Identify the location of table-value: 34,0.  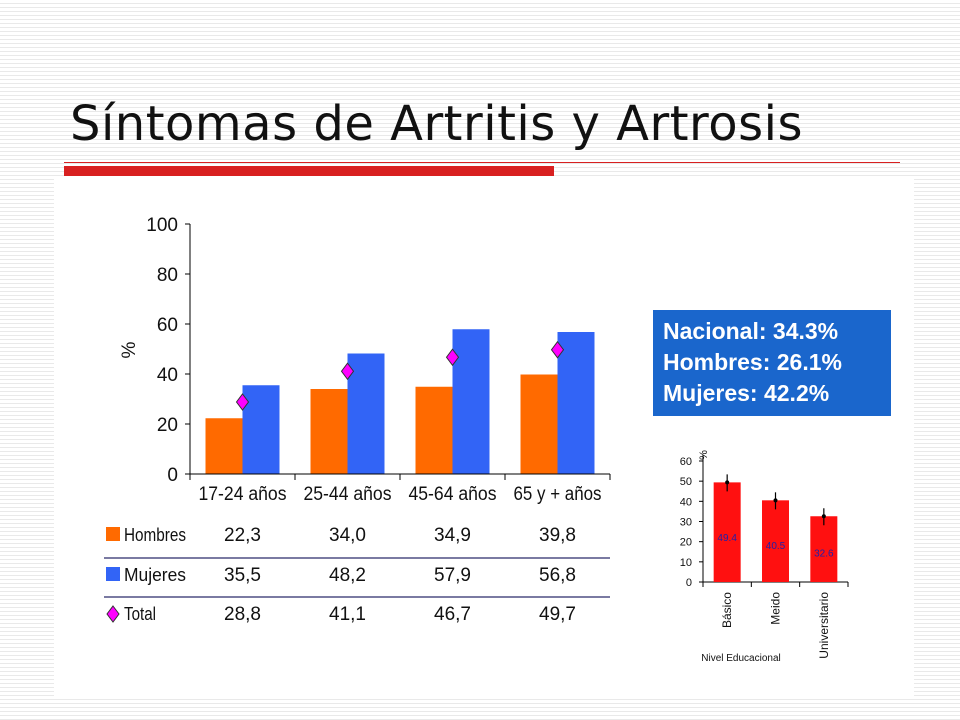
(347, 535).